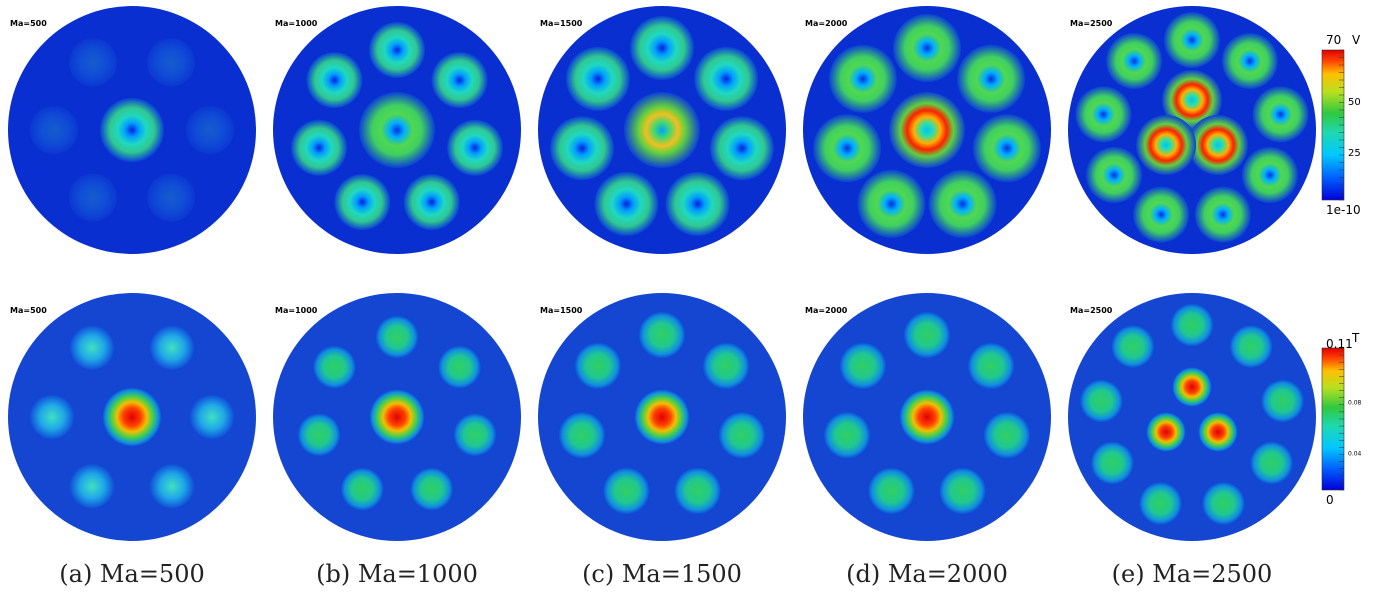 This screenshot has height=593, width=1392. Describe the element at coordinates (1354, 102) in the screenshot. I see `colorbar-tick-label: 50` at that location.